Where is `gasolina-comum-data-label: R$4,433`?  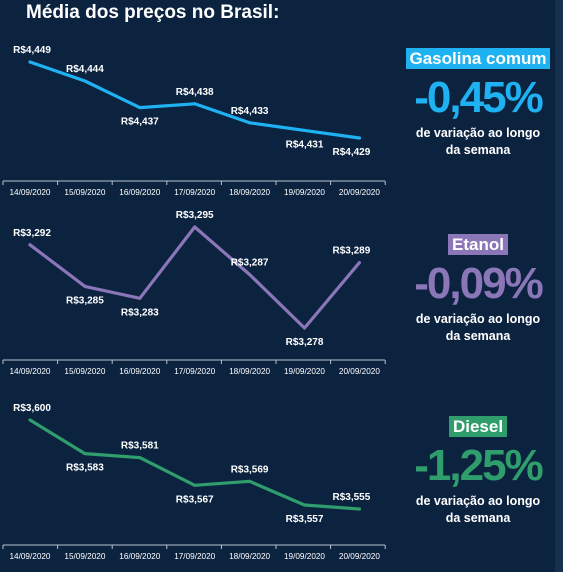 gasolina-comum-data-label: R$4,433 is located at coordinates (250, 111).